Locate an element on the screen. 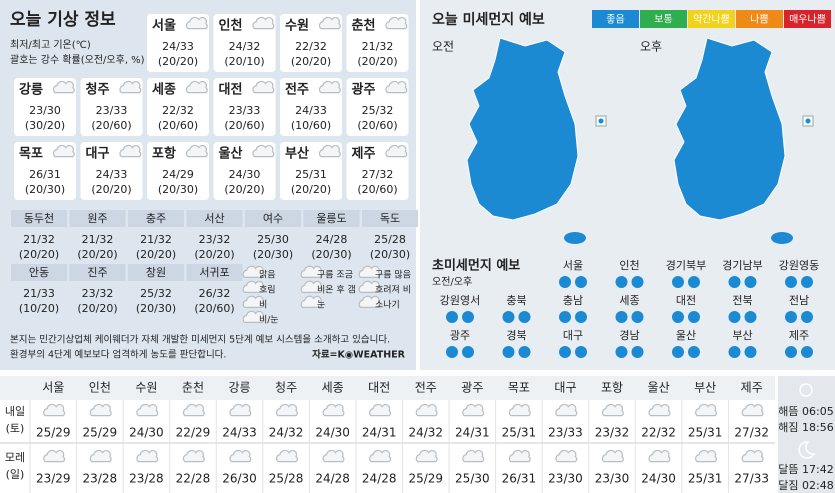 The width and height of the screenshot is (835, 493). weekday: (토) is located at coordinates (15, 428).